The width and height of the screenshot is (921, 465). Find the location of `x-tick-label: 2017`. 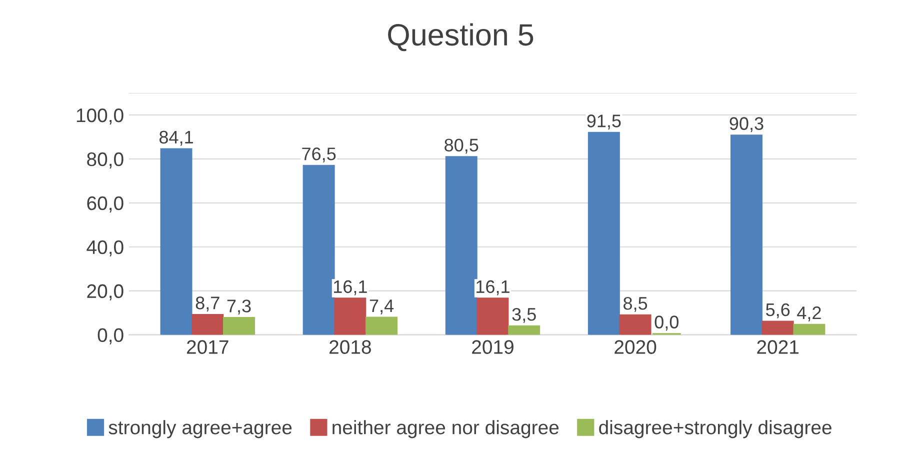

x-tick-label: 2017 is located at coordinates (207, 347).